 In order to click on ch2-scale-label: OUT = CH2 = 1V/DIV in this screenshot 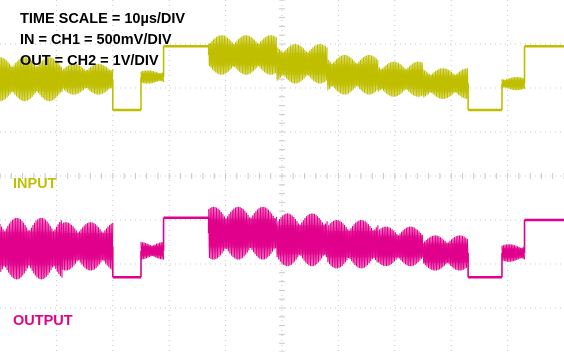, I will do `click(89, 61)`.